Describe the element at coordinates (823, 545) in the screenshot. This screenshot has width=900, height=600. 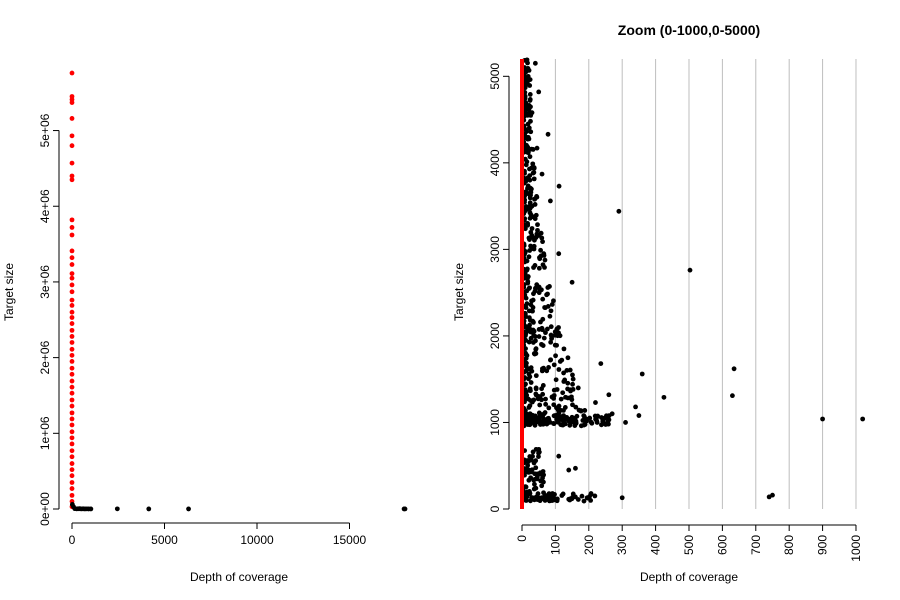
I see `x-tick-label: 900` at that location.